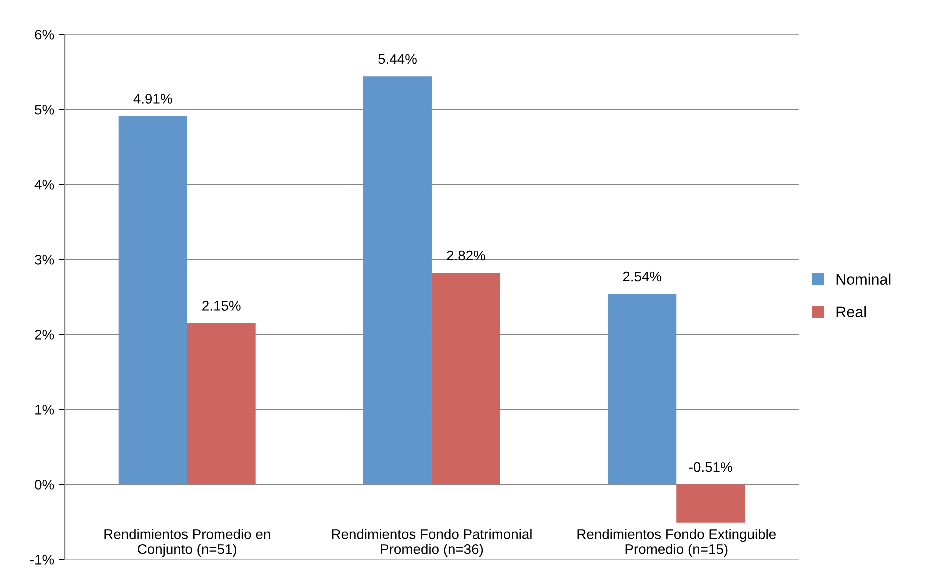  I want to click on y-tick-label: 0%, so click(44, 485).